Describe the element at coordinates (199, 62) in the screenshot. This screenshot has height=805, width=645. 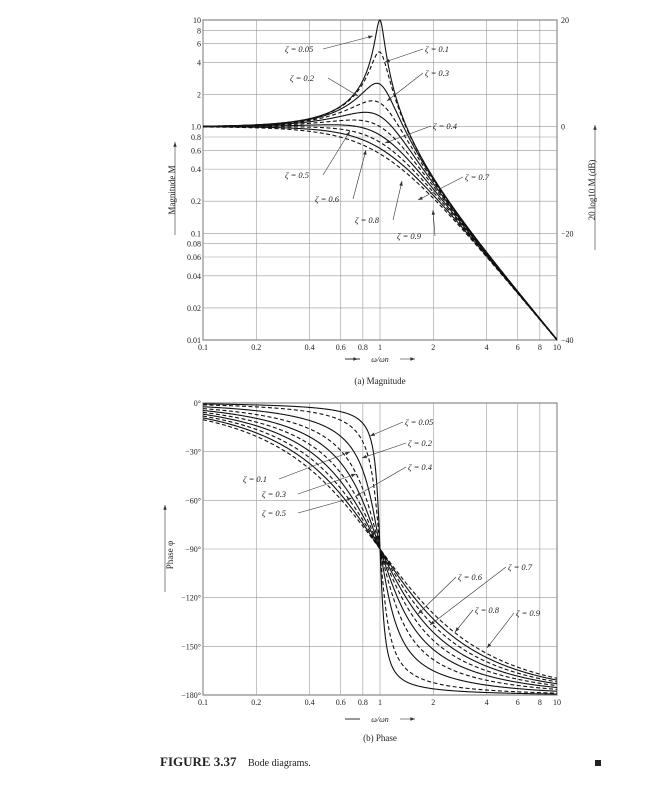
I see `y-tick-label: 4` at that location.